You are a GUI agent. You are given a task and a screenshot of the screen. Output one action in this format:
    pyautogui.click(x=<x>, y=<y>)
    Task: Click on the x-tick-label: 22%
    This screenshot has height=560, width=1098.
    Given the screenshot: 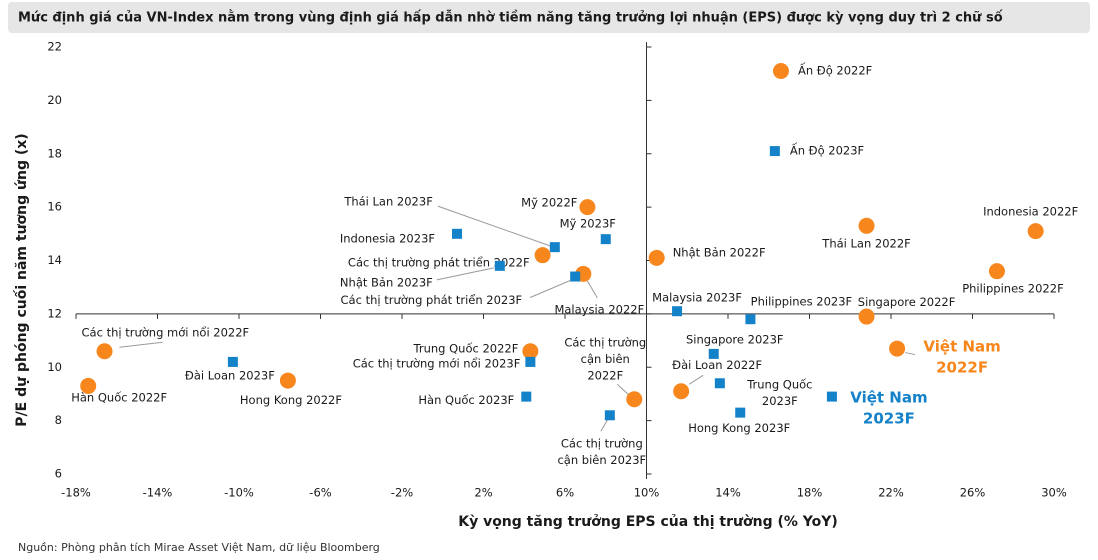 What is the action you would take?
    pyautogui.click(x=891, y=493)
    